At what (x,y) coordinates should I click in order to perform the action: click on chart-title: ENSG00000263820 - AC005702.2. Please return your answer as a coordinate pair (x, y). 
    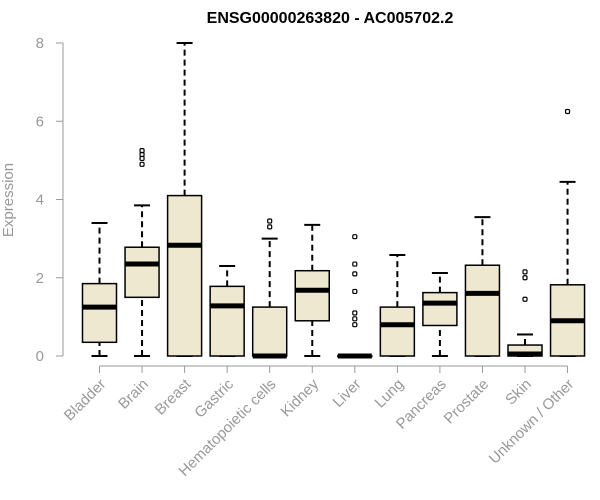
    Looking at the image, I should click on (330, 18).